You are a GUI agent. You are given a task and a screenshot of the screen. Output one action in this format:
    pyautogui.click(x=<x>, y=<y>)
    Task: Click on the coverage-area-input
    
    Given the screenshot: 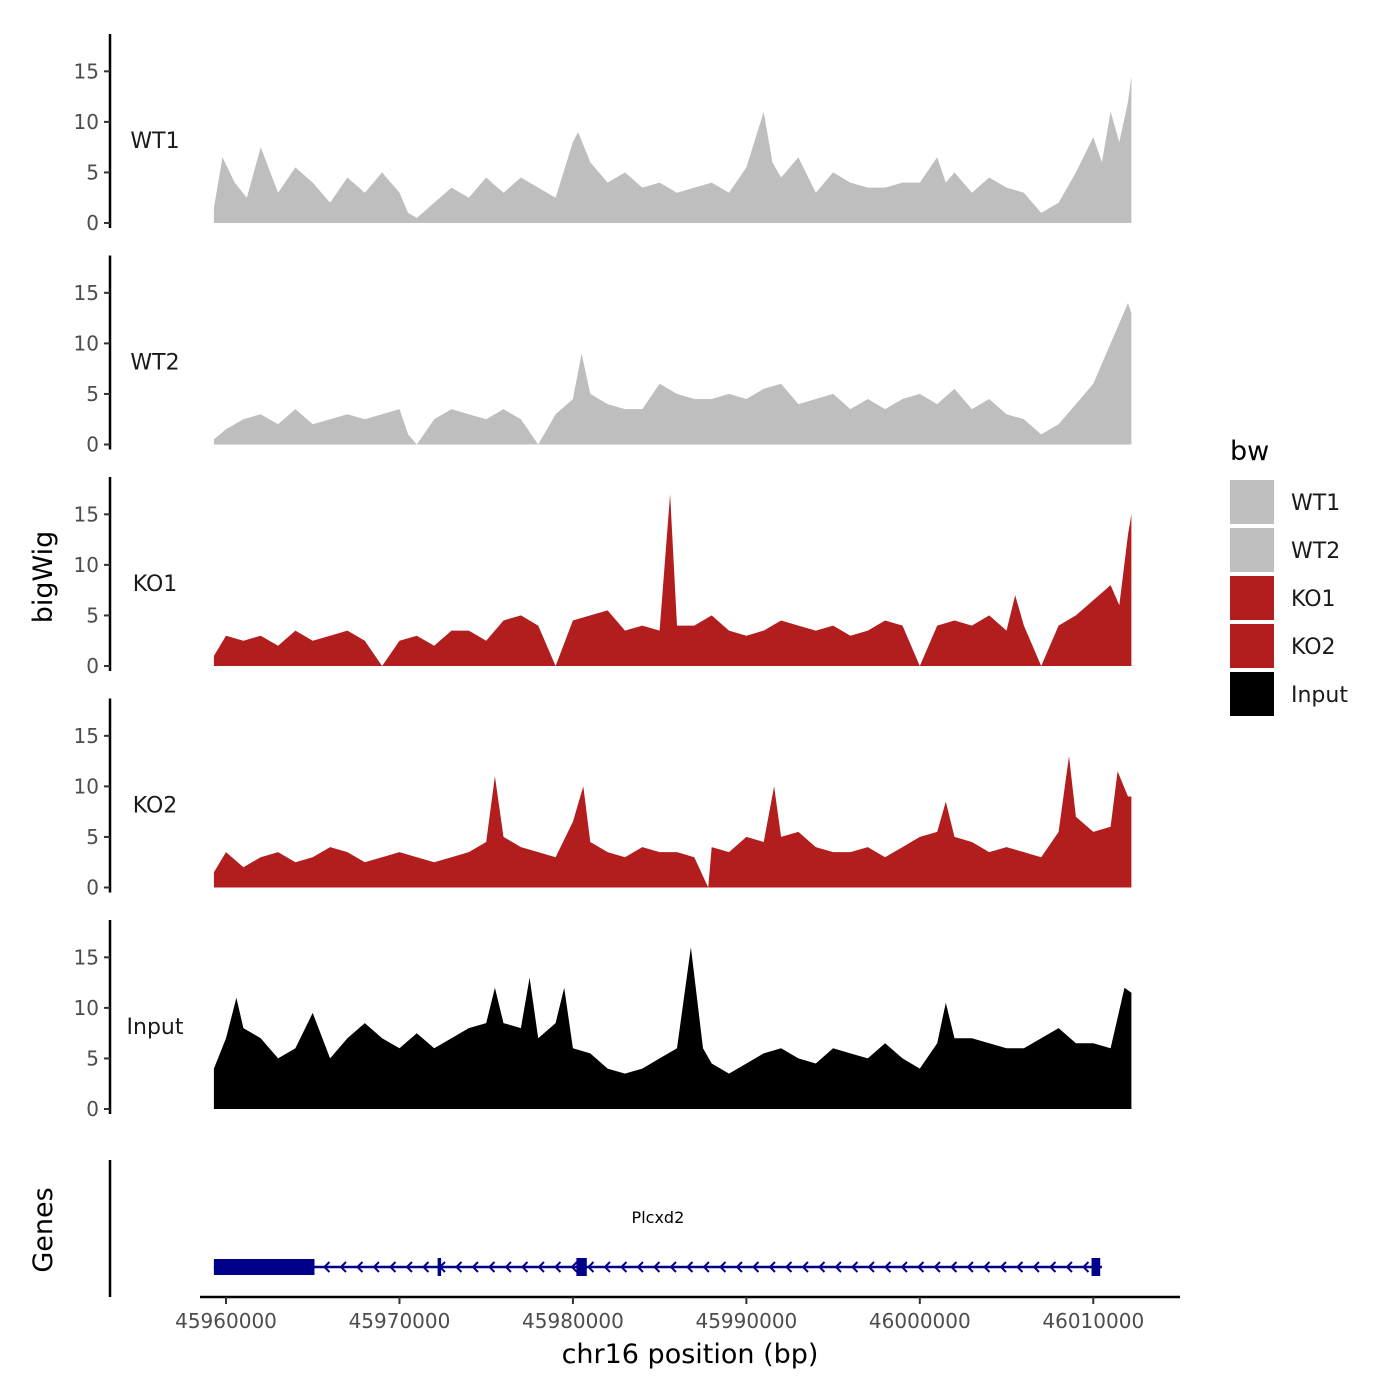 What is the action you would take?
    pyautogui.click(x=672, y=1028)
    